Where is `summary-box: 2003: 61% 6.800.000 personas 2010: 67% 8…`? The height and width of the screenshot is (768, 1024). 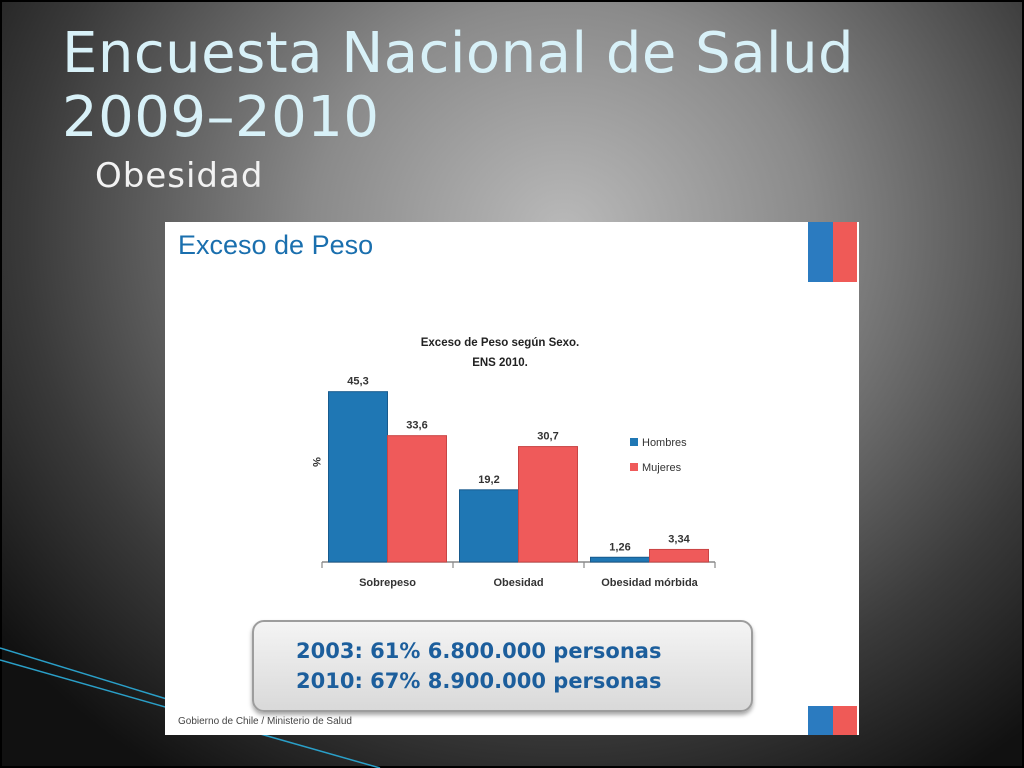
summary-box: 2003: 61% 6.800.000 personas 2010: 67% 8… is located at coordinates (502, 666).